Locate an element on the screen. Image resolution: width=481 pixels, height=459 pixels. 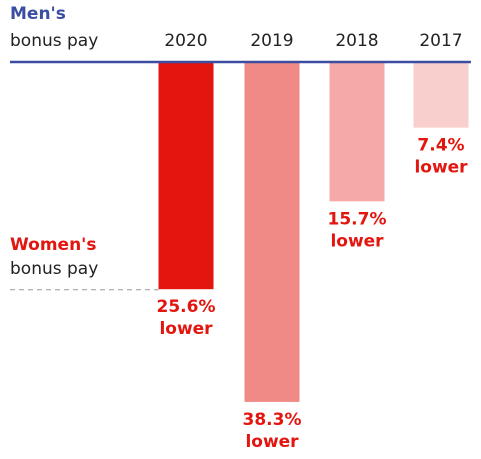
x-tick-label: 2018 is located at coordinates (356, 41).